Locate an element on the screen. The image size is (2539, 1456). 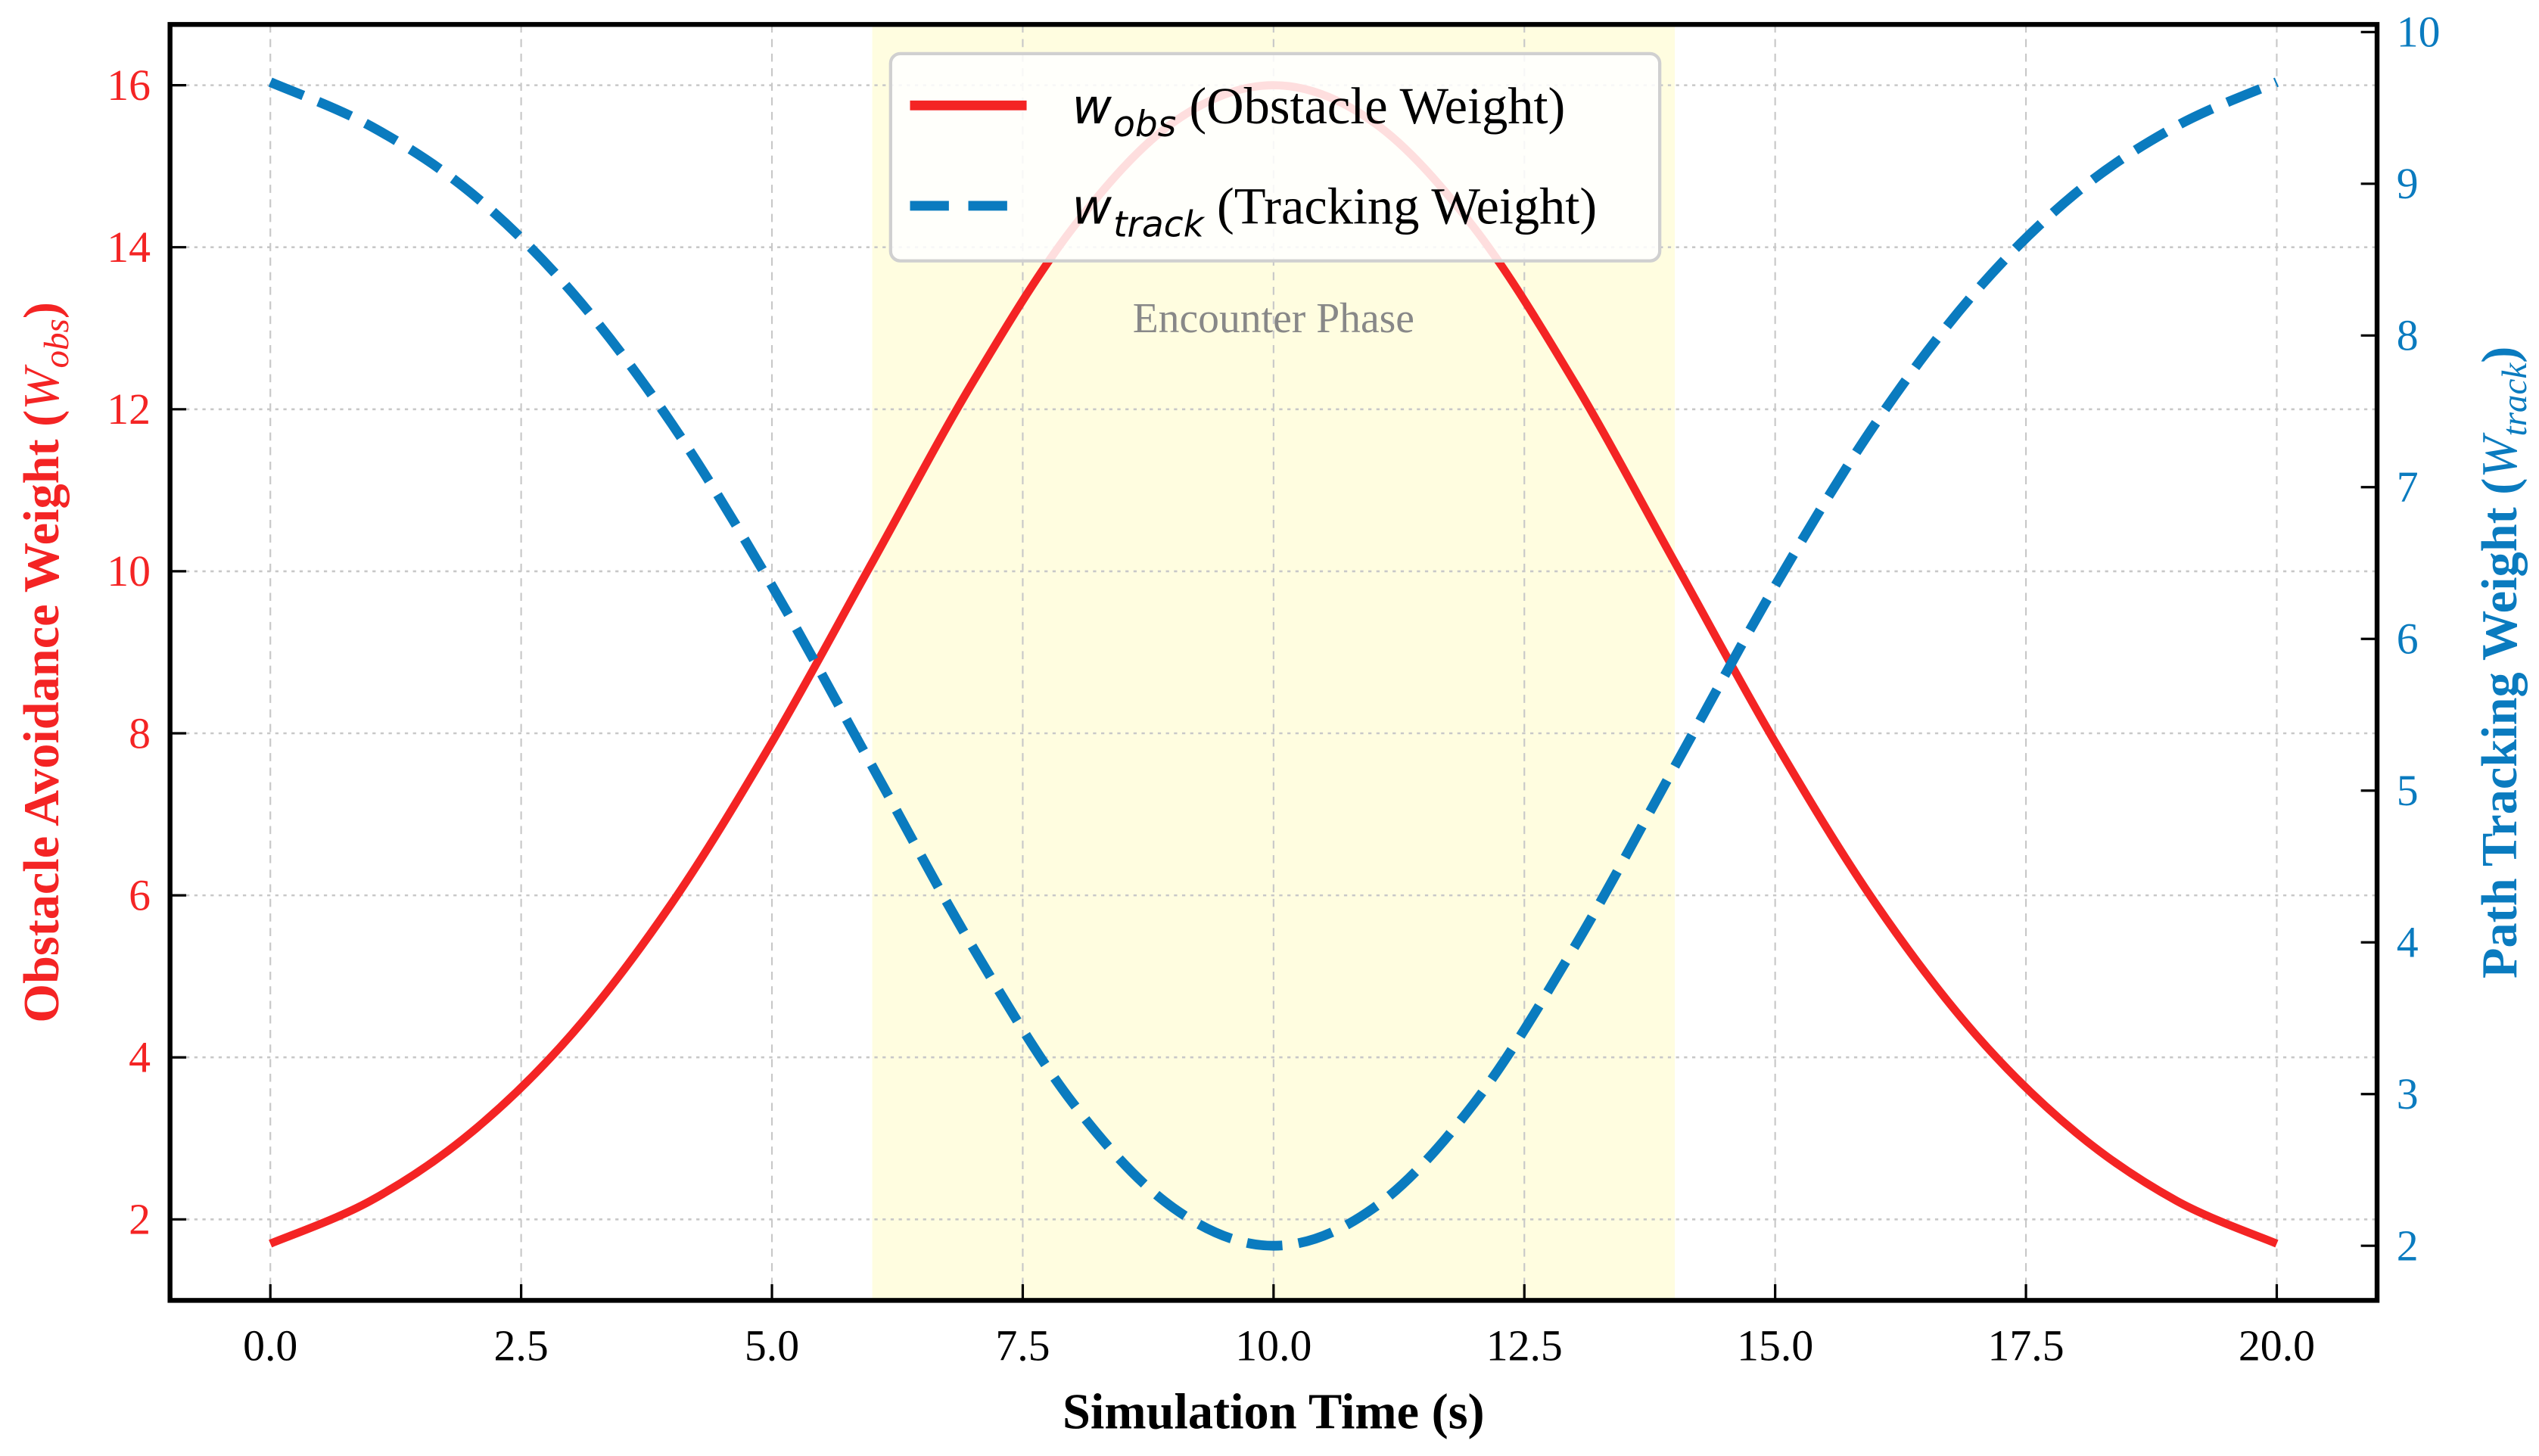
x-tick-label: 10.0 is located at coordinates (1273, 1346).